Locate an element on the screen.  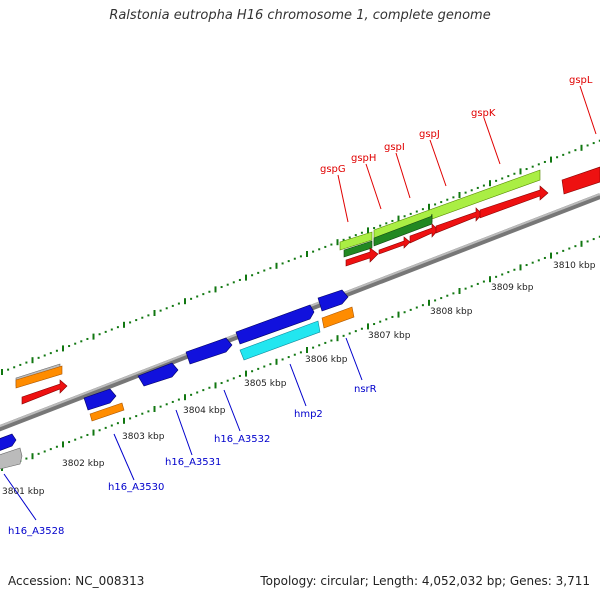
gene-feature-h16_A3530 is located at coordinates (100, 399).